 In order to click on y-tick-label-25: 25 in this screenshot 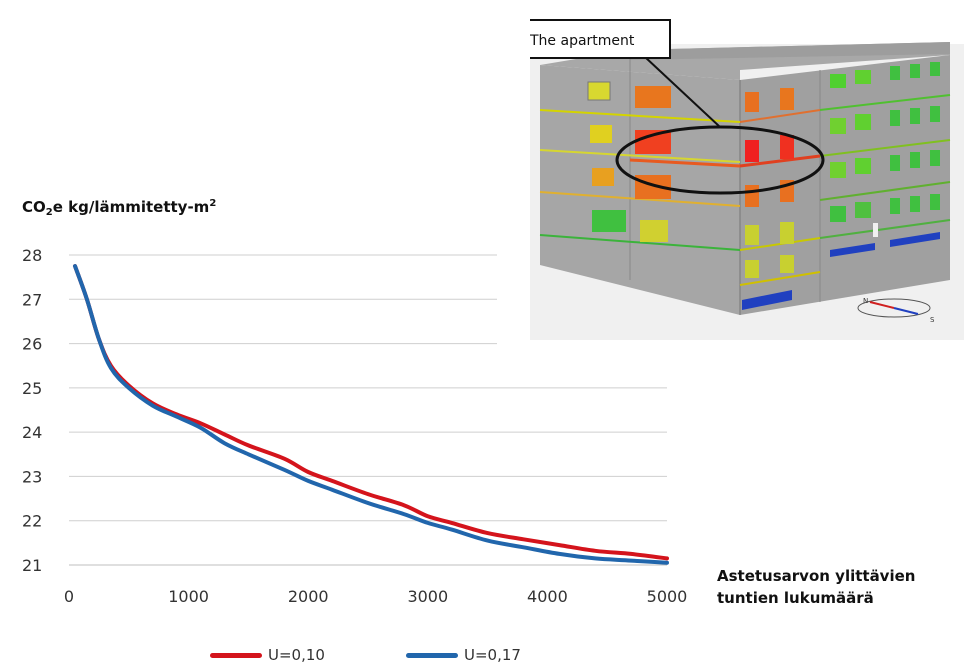, I will do `click(32, 388)`.